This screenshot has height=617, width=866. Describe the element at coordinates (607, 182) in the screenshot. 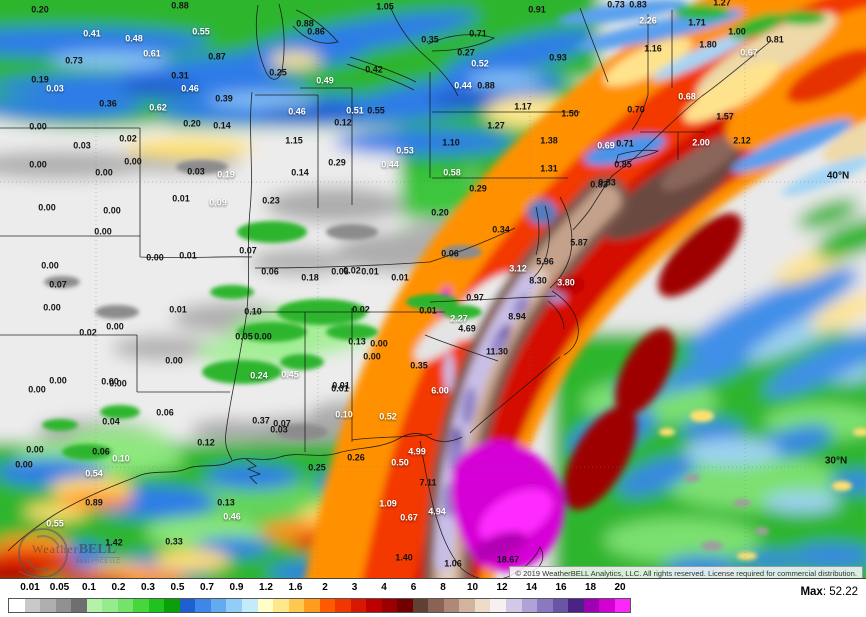

I see `precip-value-label: 0.83` at that location.